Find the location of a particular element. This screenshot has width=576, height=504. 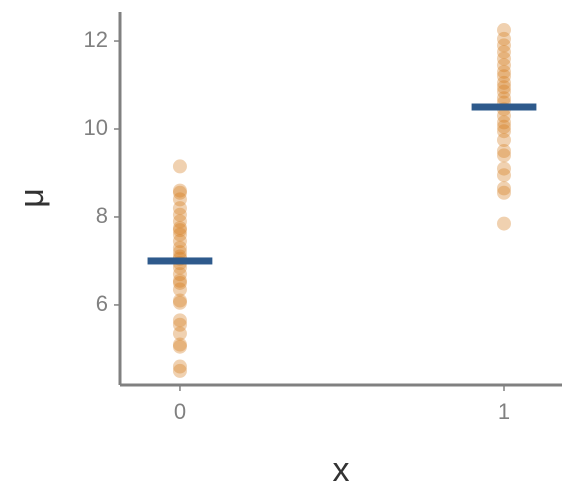

y-tick-label: 12 is located at coordinates (96, 39).